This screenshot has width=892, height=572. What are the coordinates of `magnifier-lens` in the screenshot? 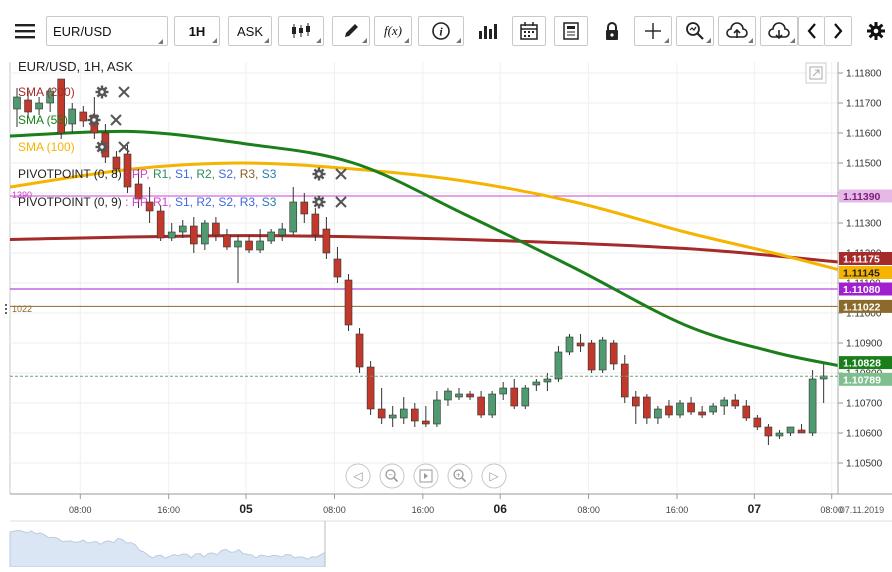 It's located at (458, 474).